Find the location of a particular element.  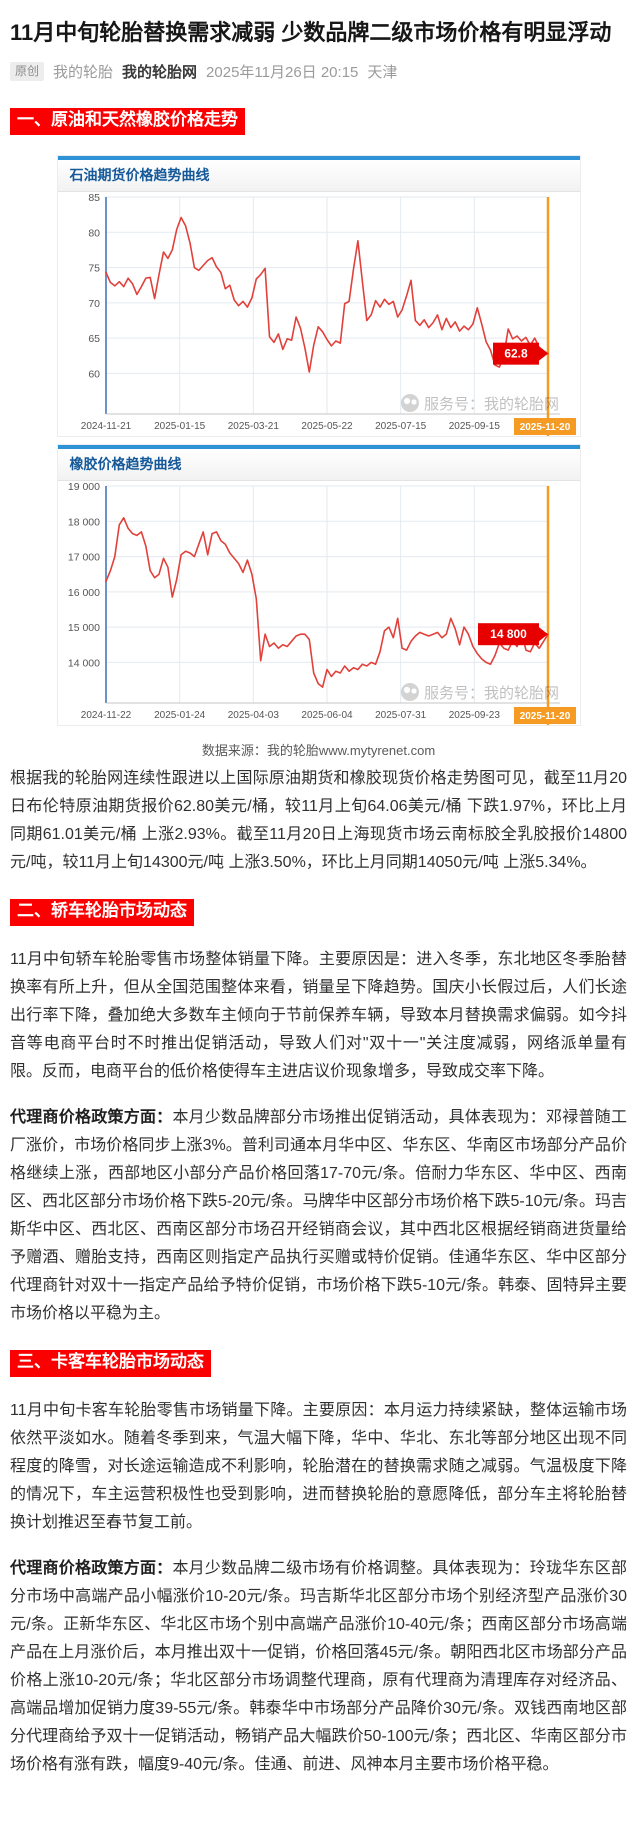

section-heading-oil-rubber: 一、原油和天然橡胶价格走势 is located at coordinates (127, 121).